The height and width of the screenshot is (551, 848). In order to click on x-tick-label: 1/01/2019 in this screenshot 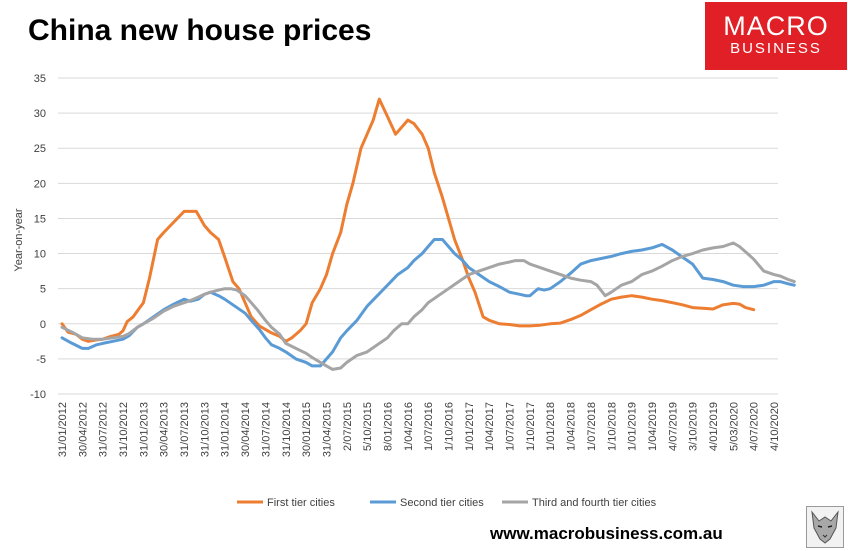, I will do `click(633, 426)`.